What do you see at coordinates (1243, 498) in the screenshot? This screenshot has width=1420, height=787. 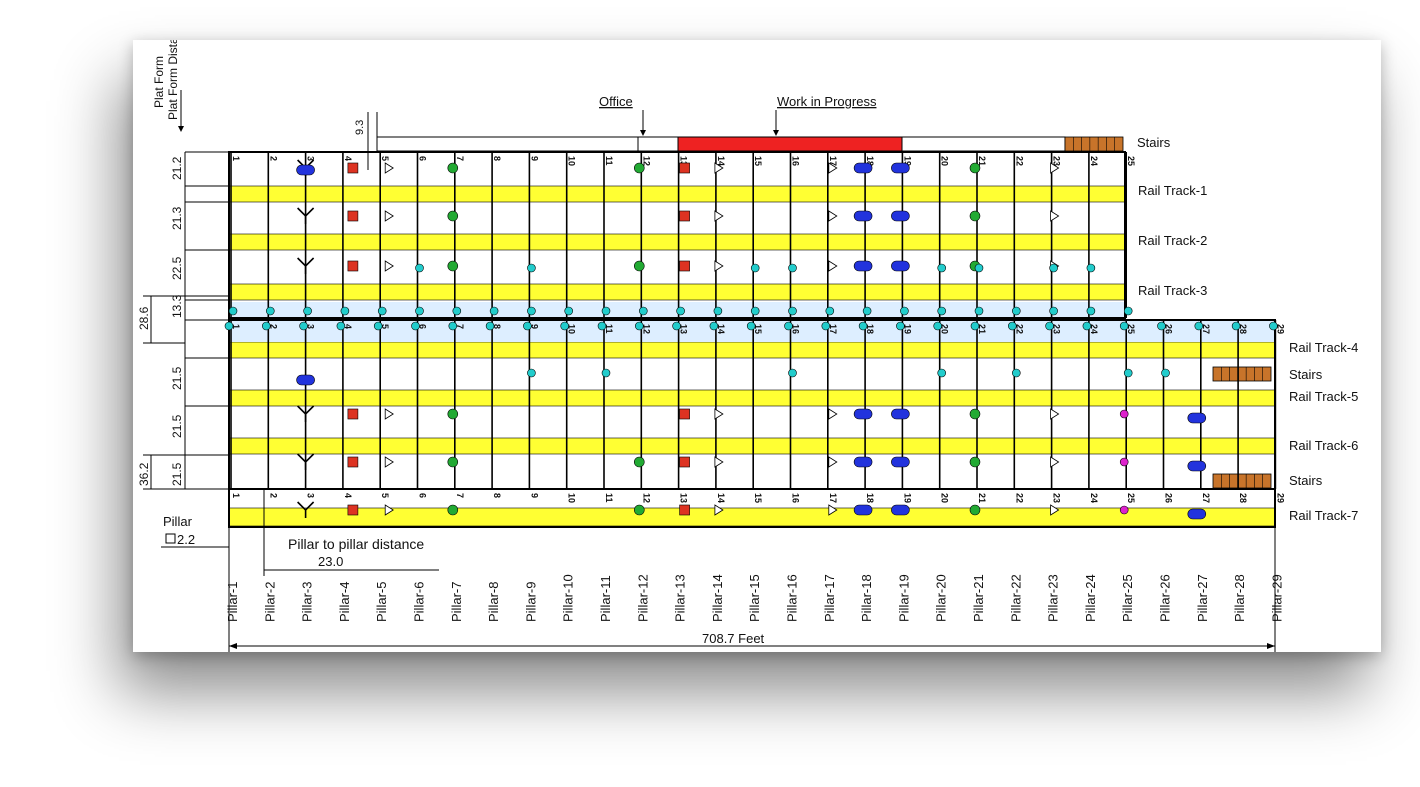 I see `pillar-number-bottom: 28` at bounding box center [1243, 498].